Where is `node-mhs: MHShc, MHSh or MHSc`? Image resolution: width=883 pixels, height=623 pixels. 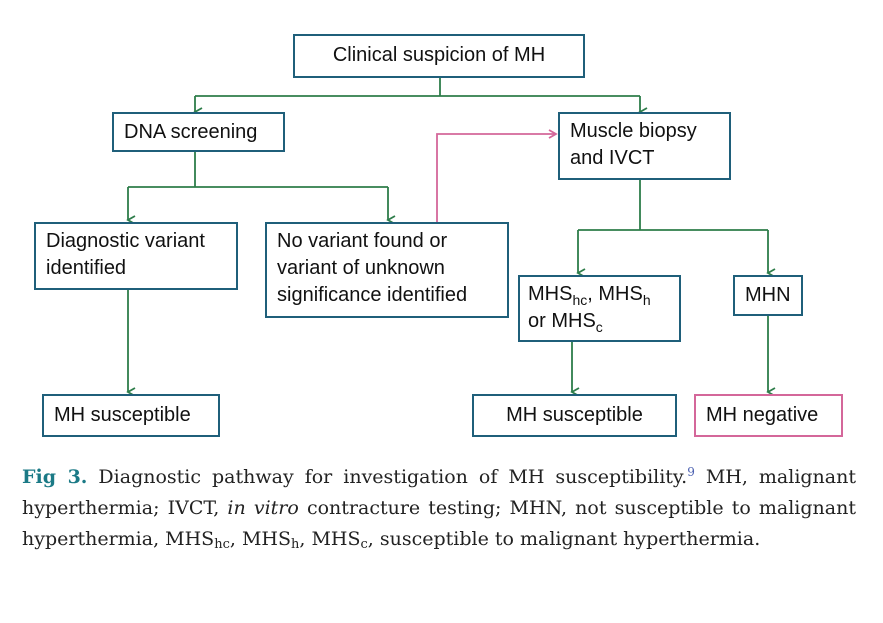 node-mhs: MHShc, MHSh or MHSc is located at coordinates (599, 308).